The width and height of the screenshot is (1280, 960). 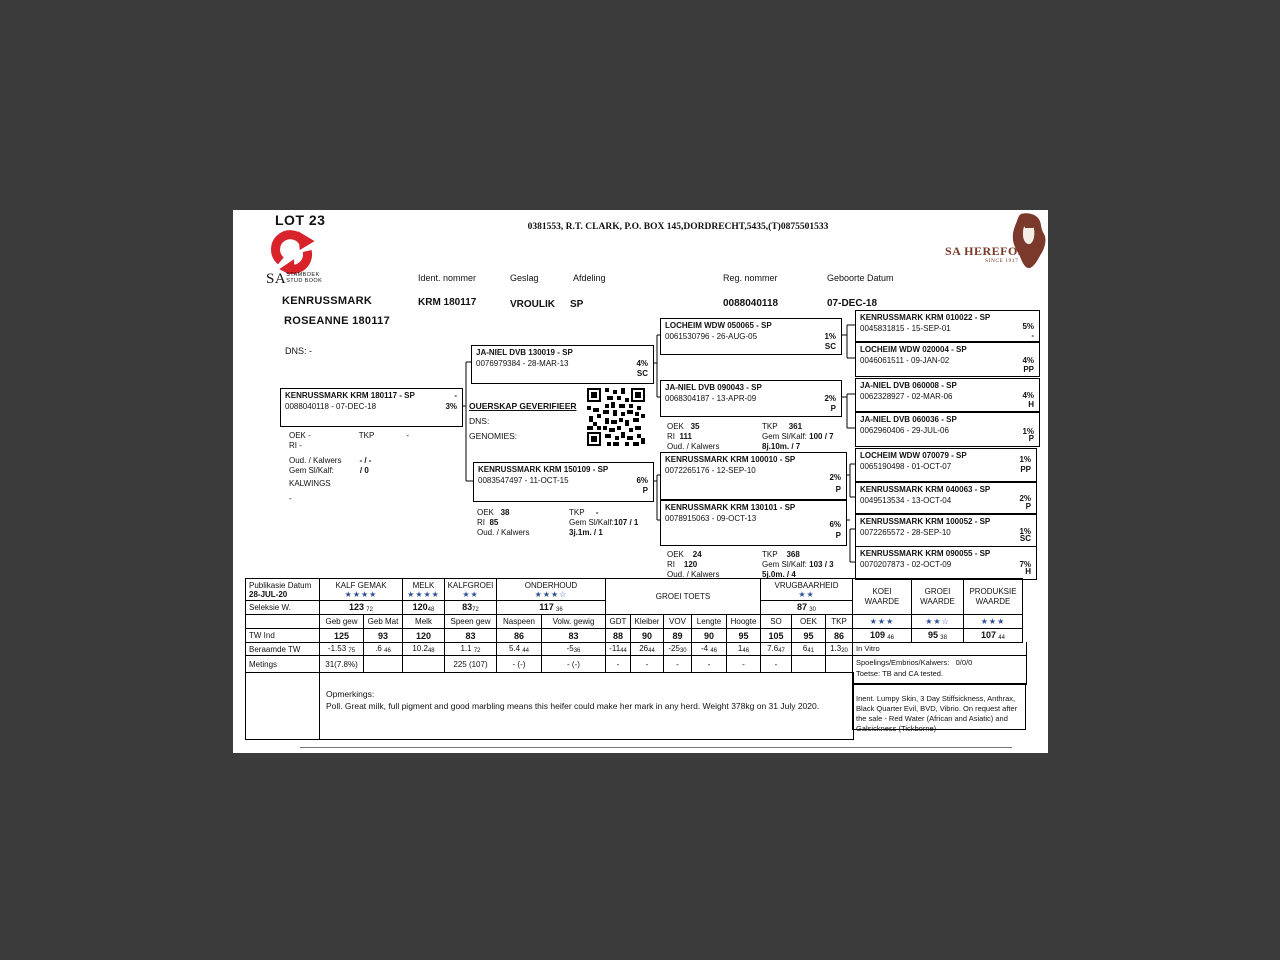 I want to click on horn-status: H, so click(x=1031, y=404).